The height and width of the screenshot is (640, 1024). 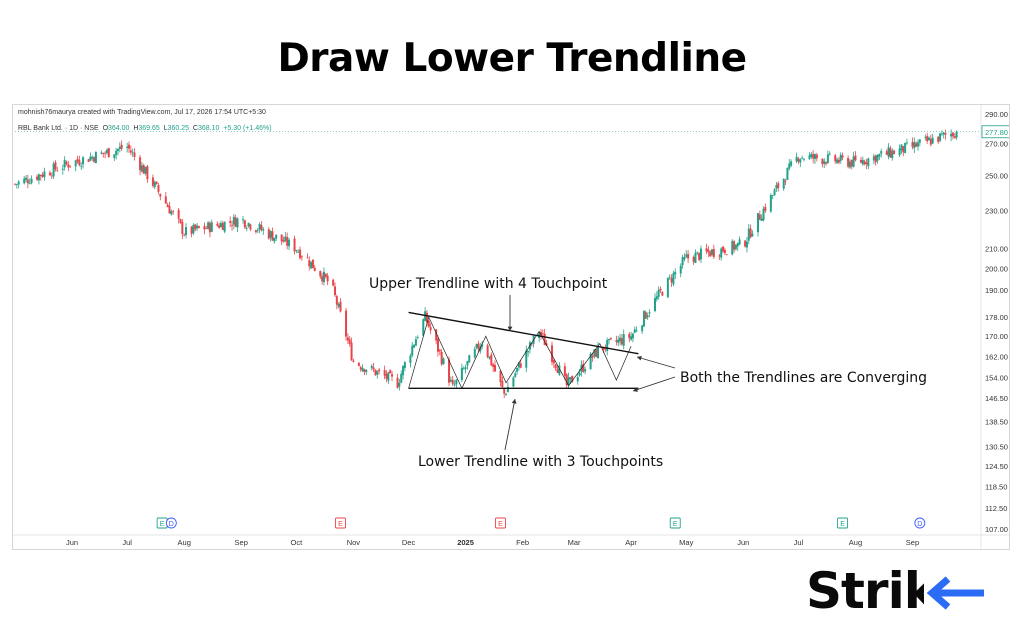 What do you see at coordinates (996, 356) in the screenshot?
I see `y-tick-label: 162.00` at bounding box center [996, 356].